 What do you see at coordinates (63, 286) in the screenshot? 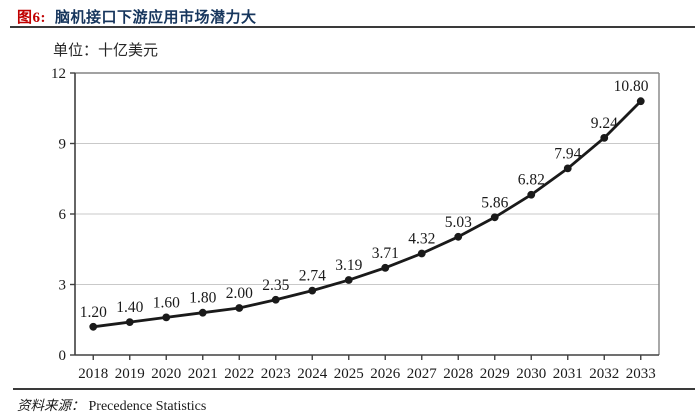
I see `y-tick-label: 3` at bounding box center [63, 286].